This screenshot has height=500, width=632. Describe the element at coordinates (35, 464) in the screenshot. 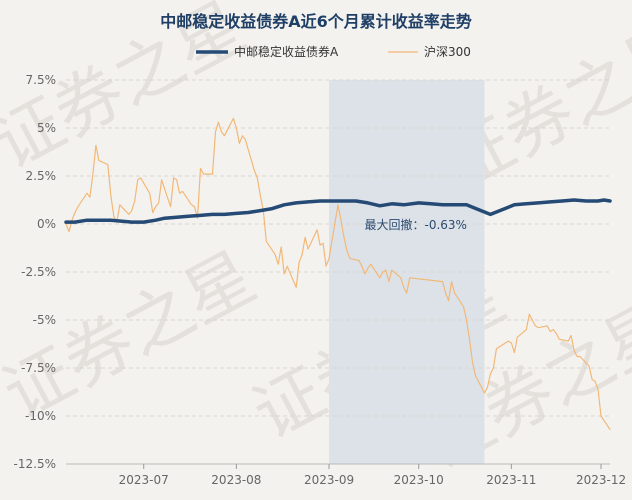

I see `y-tick-label: -12.5%` at that location.